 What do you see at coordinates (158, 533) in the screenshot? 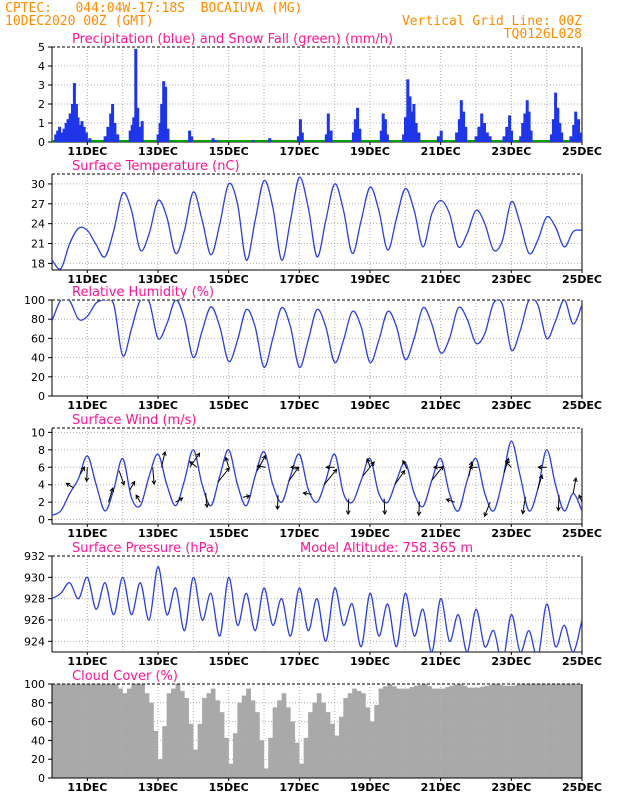
I see `panel-4-xtick-label: 13DEC` at bounding box center [158, 533].